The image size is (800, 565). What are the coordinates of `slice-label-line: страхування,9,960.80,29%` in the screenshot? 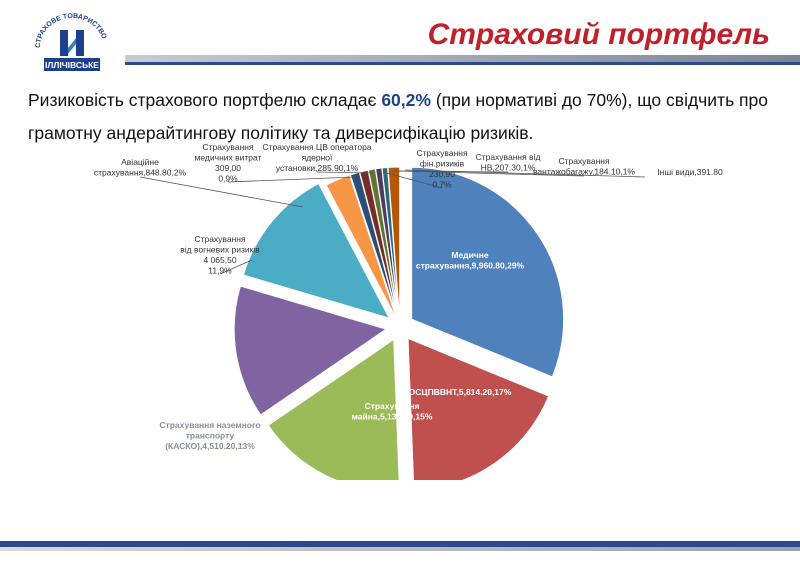 It's located at (470, 266).